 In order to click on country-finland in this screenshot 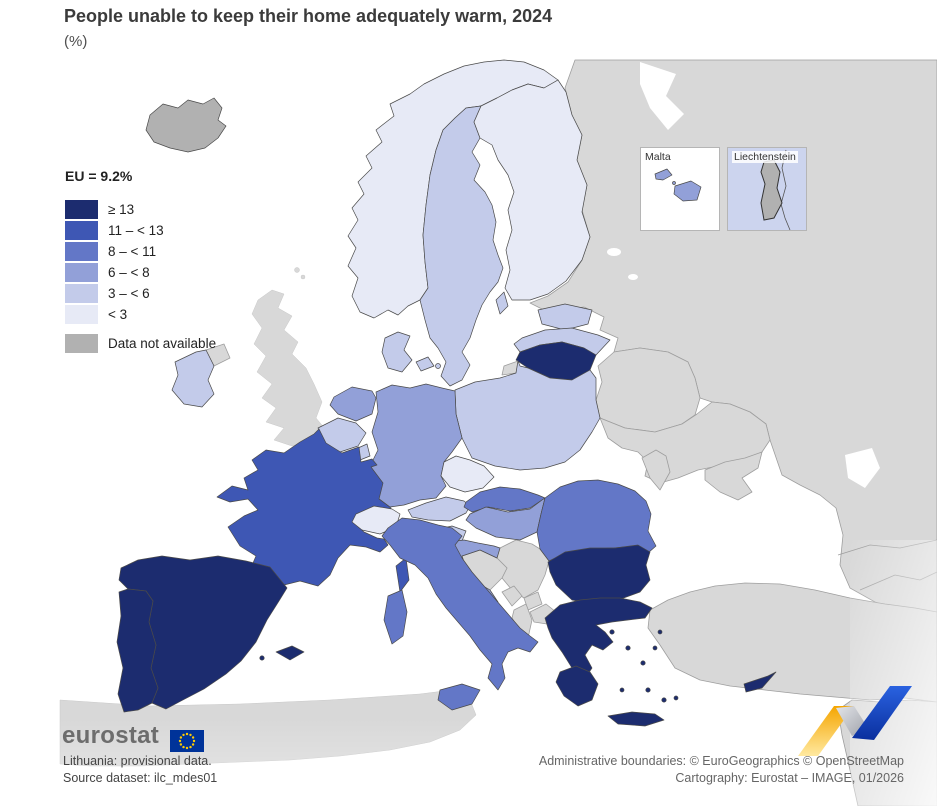, I will do `click(532, 190)`.